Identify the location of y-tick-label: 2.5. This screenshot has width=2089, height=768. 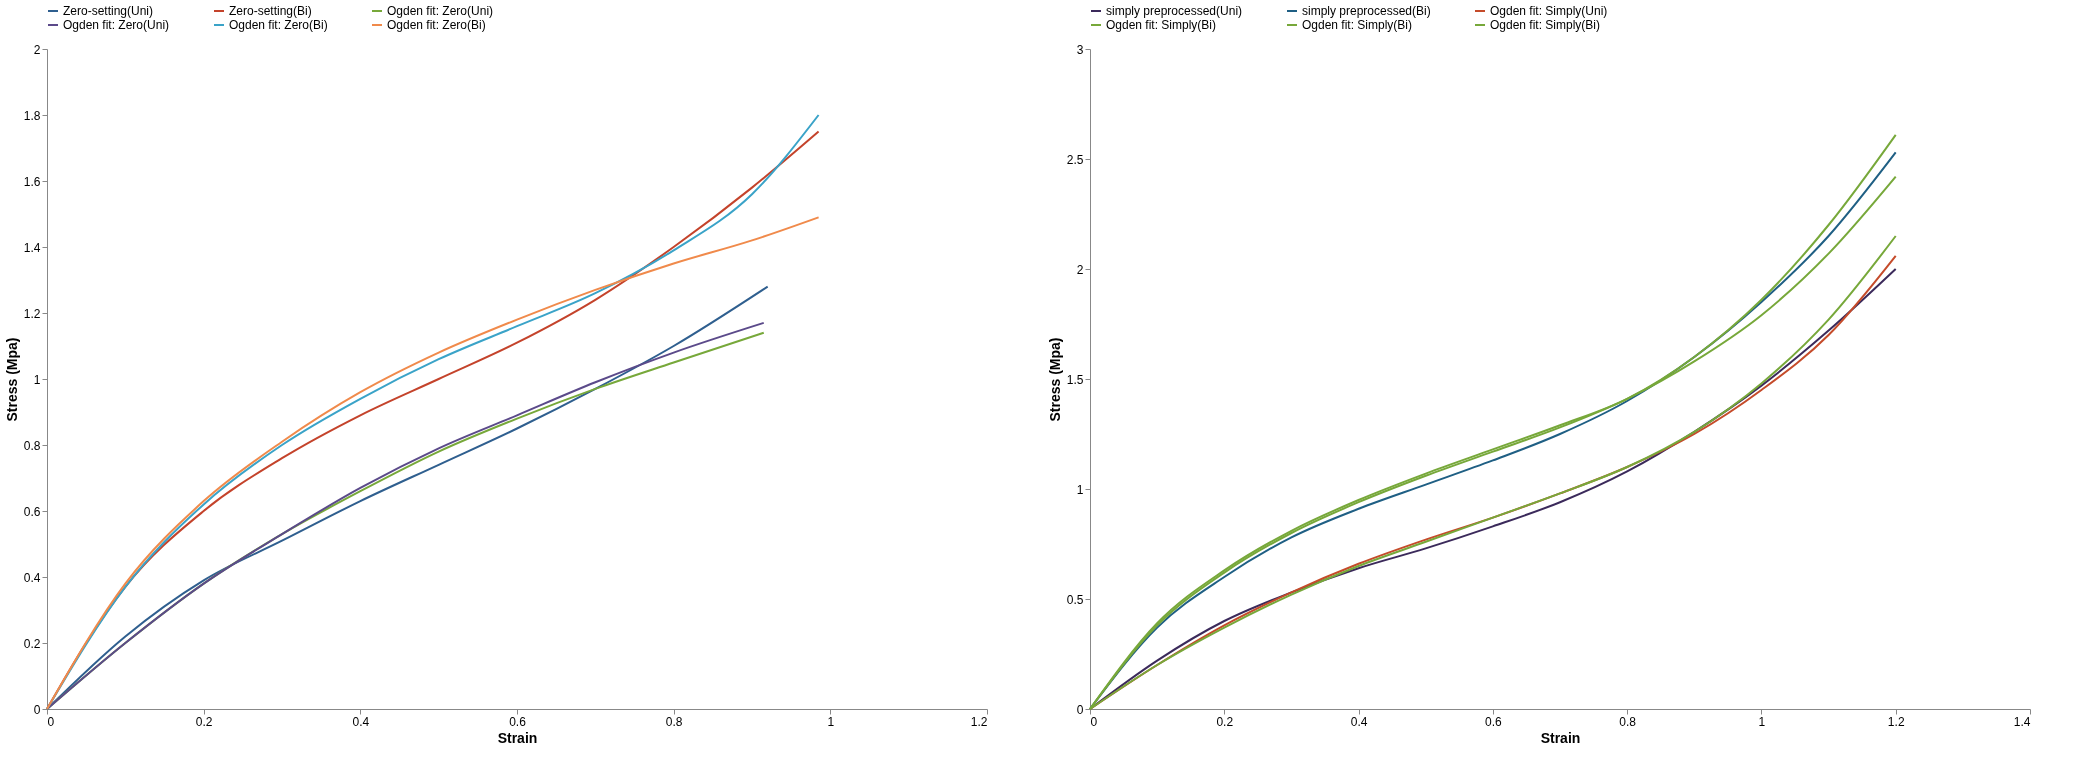
(1075, 159).